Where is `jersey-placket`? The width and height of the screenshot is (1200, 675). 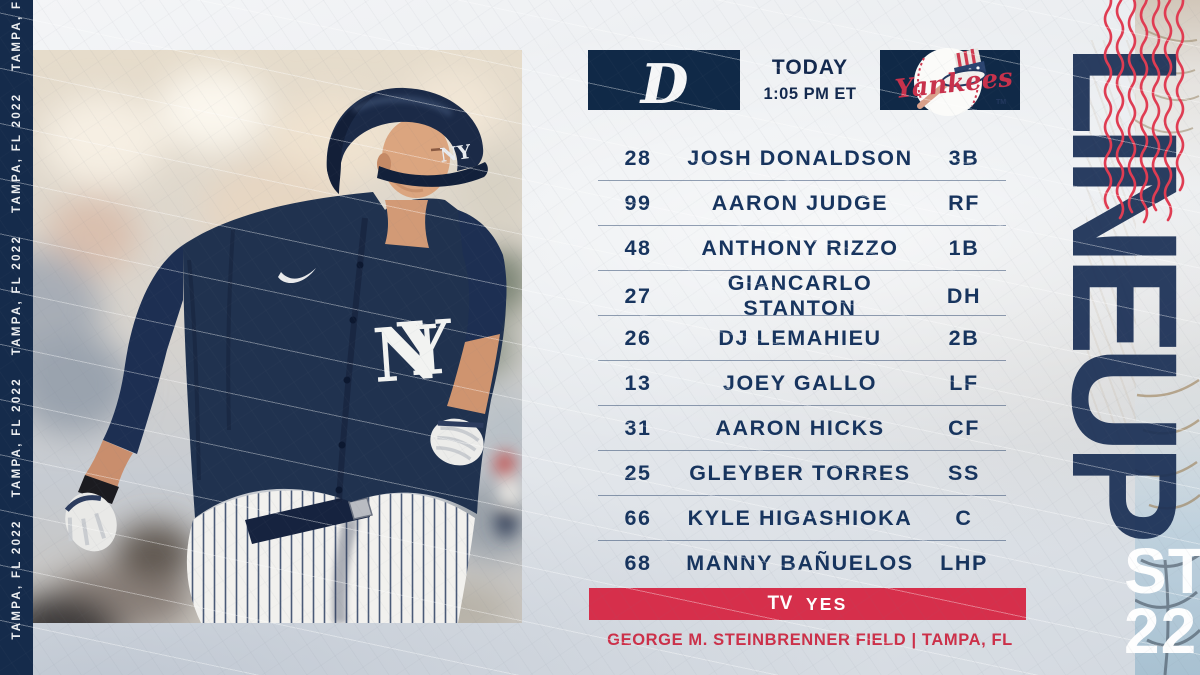
jersey-placket is located at coordinates (352, 360).